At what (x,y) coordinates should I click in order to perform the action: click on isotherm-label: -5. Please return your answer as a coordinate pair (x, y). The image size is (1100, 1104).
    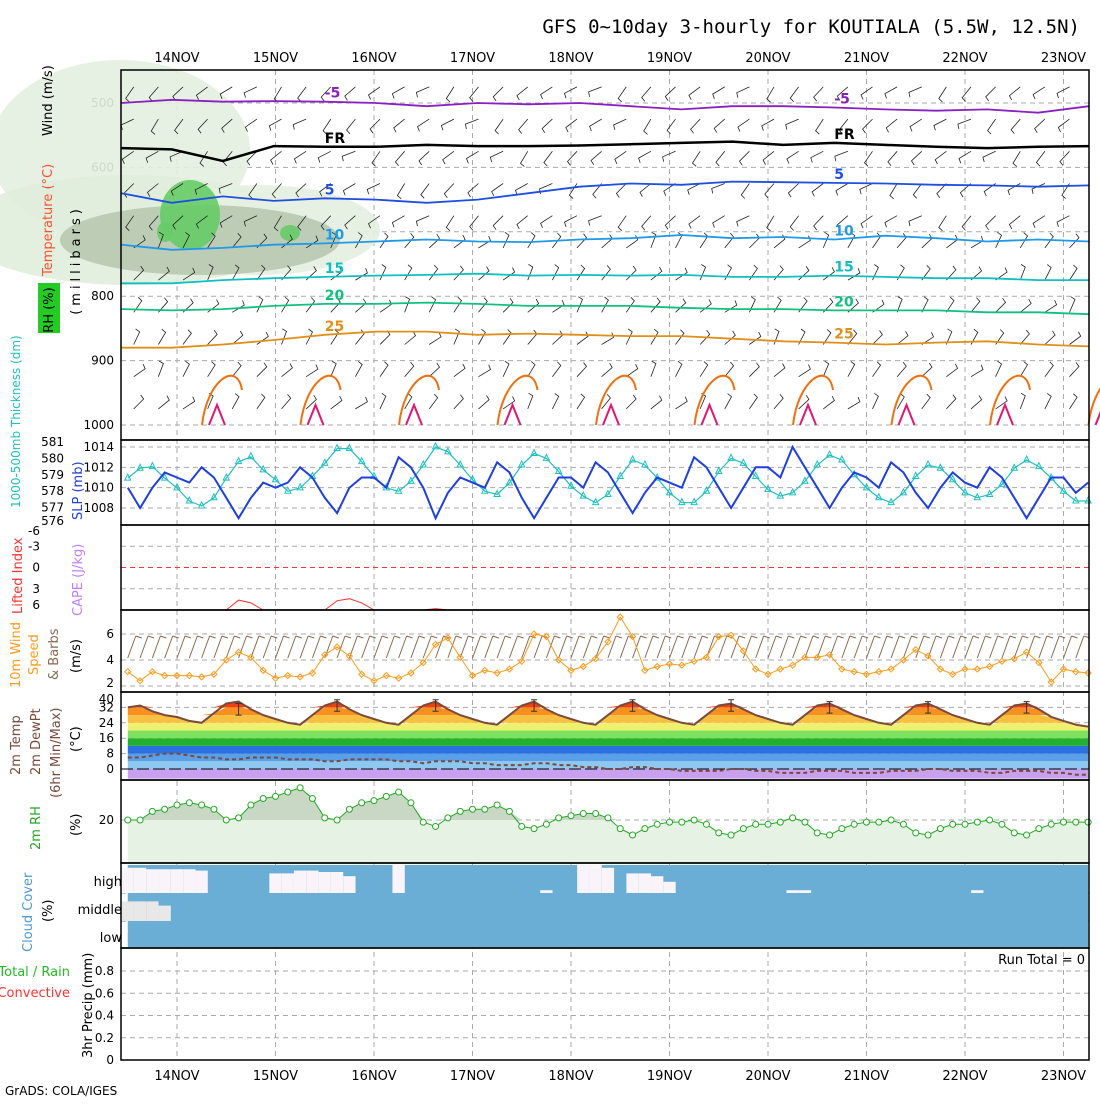
    Looking at the image, I should click on (842, 100).